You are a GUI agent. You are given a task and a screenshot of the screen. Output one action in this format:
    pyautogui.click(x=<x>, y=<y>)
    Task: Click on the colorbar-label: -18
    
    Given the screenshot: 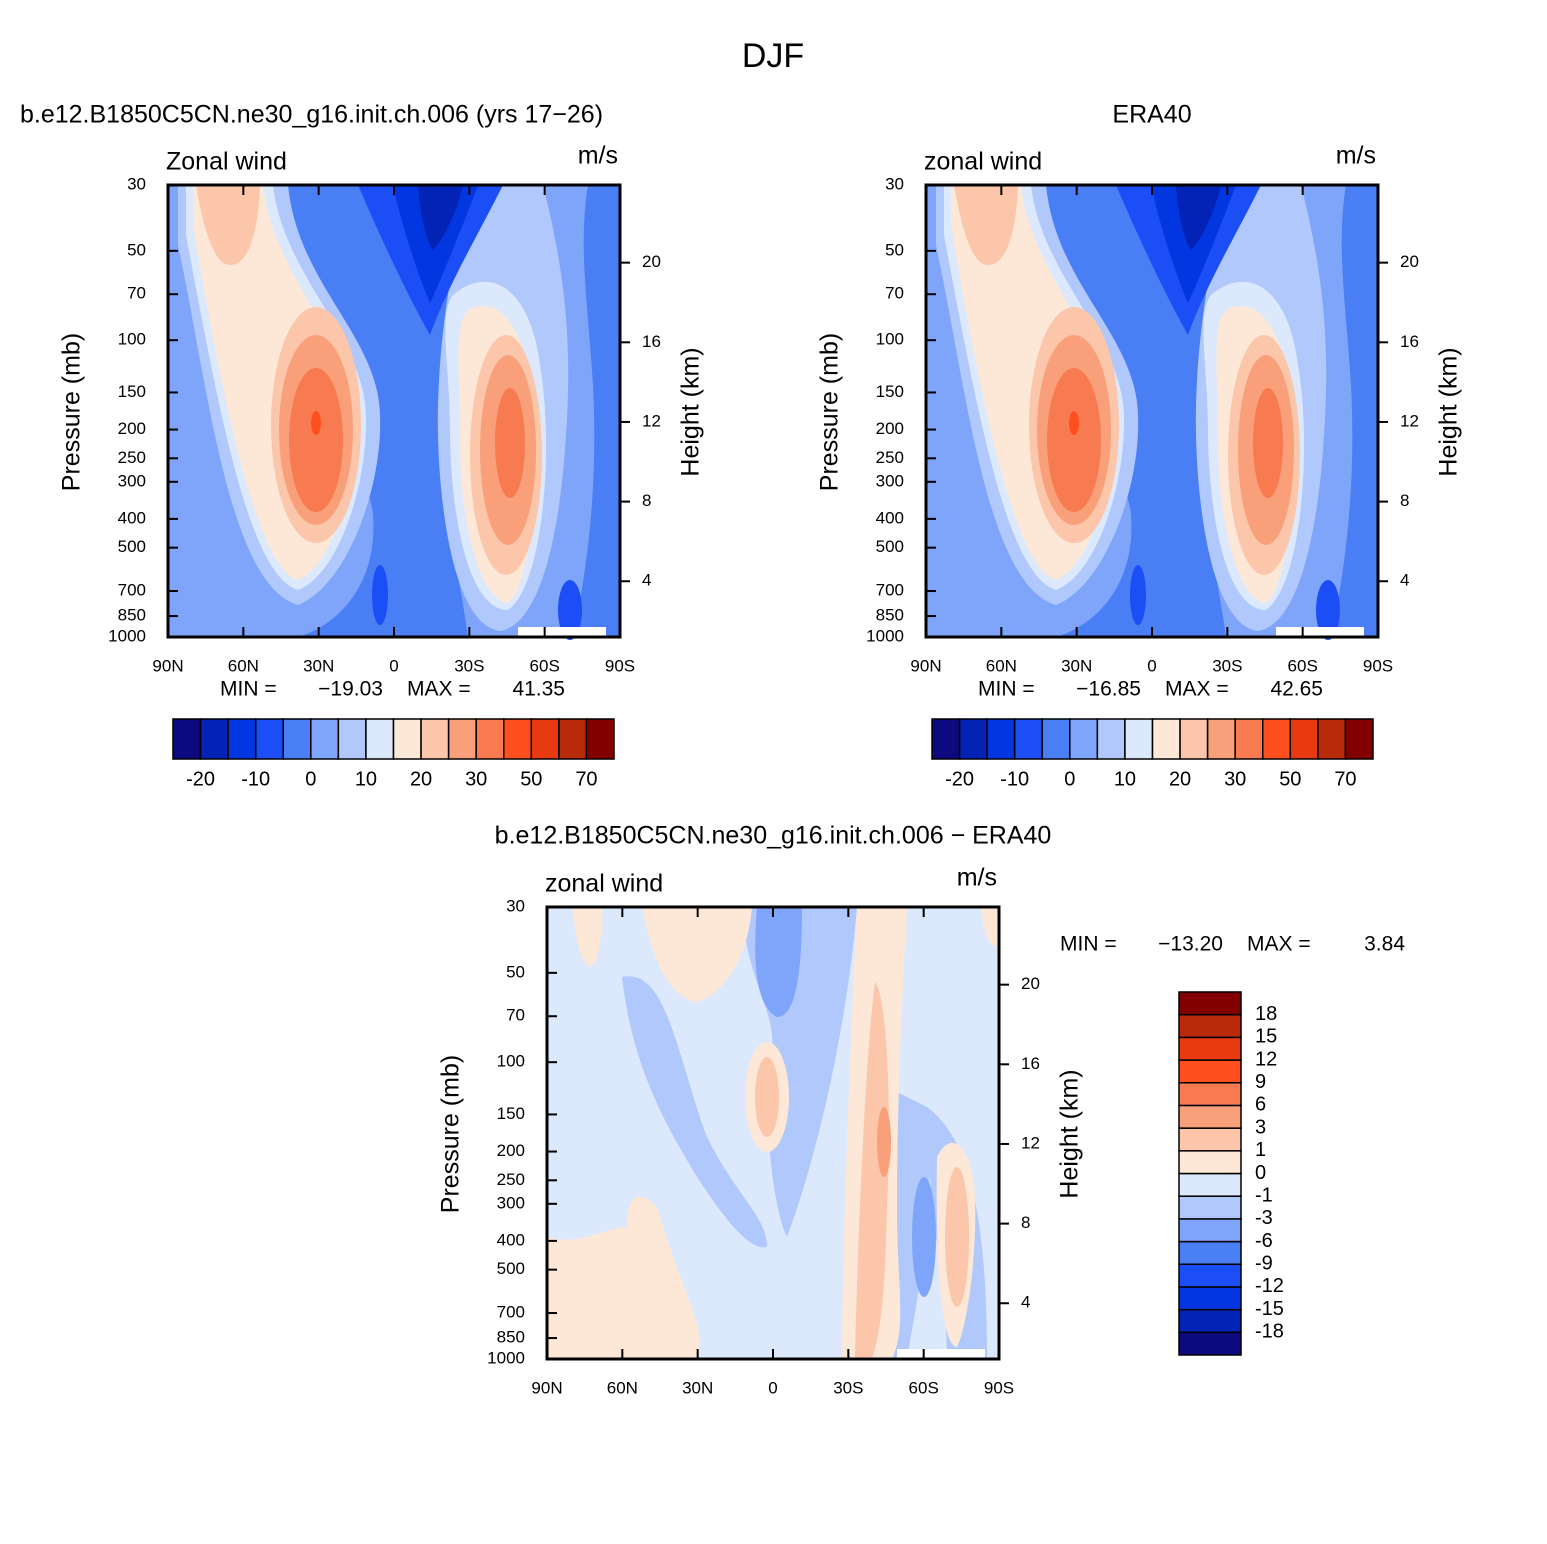 What is the action you would take?
    pyautogui.click(x=1269, y=1332)
    